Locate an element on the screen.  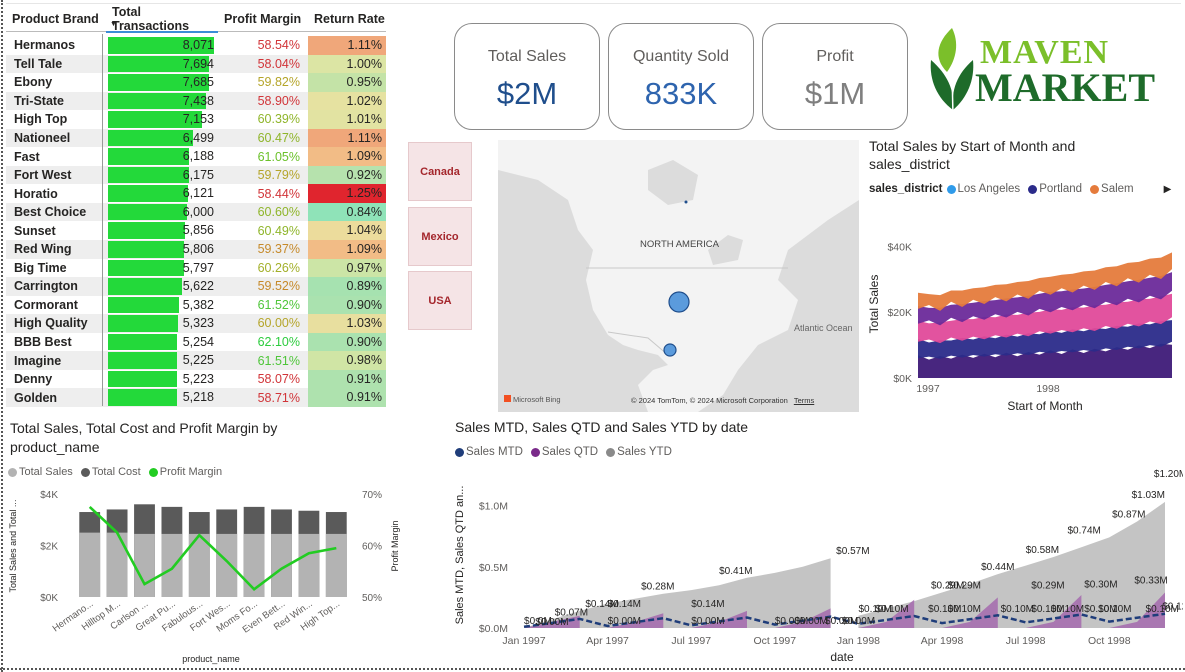
map-terms-link: Terms is located at coordinates (804, 400).